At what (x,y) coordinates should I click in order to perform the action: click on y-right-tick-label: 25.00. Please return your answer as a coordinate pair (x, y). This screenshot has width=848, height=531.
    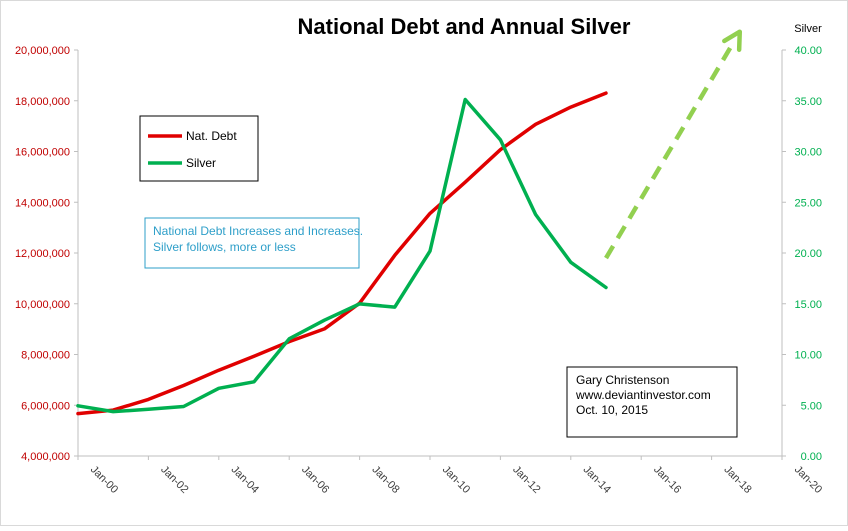
    Looking at the image, I should click on (808, 203).